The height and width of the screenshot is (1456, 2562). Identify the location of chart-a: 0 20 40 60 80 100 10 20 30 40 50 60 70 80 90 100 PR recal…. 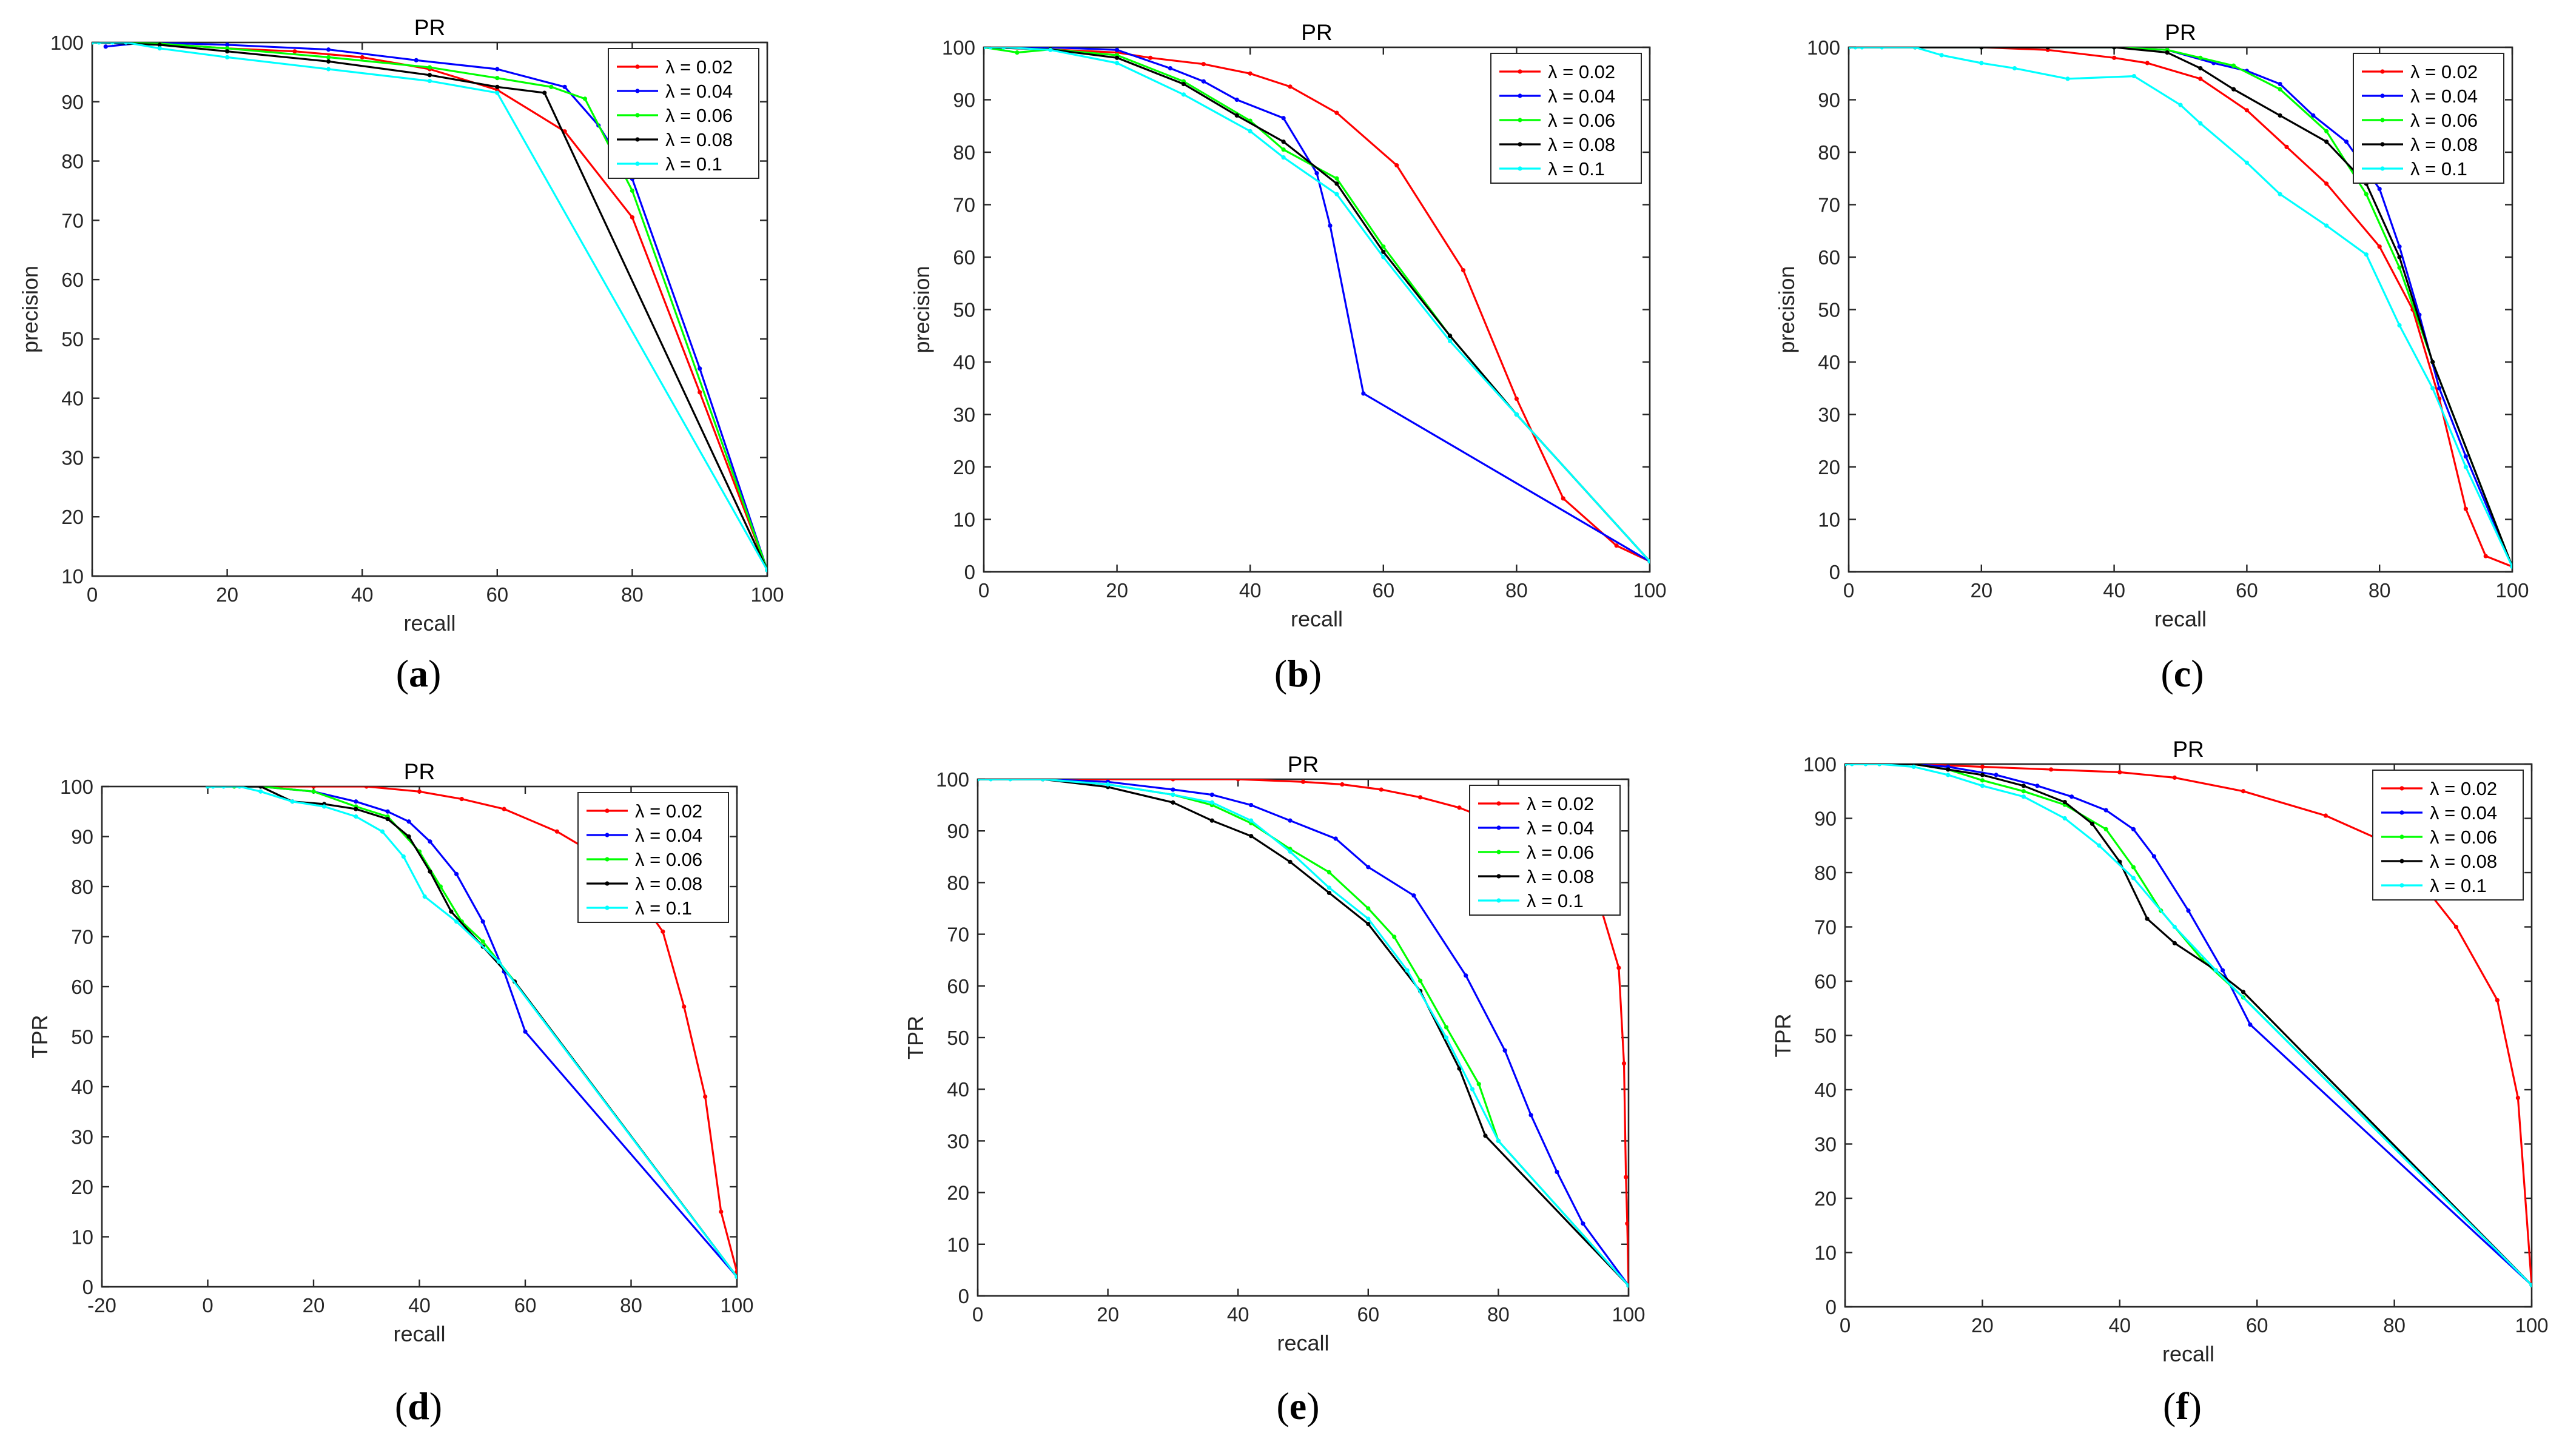
(401, 355).